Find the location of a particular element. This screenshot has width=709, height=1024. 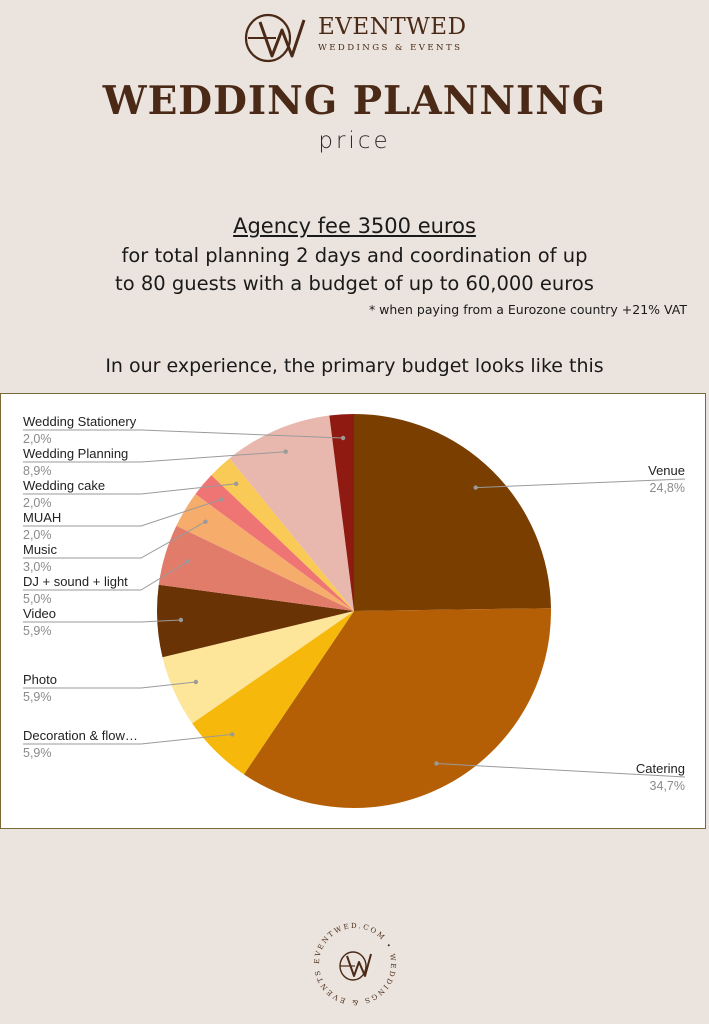

slice-label: DJ + sound + light is located at coordinates (75, 581).